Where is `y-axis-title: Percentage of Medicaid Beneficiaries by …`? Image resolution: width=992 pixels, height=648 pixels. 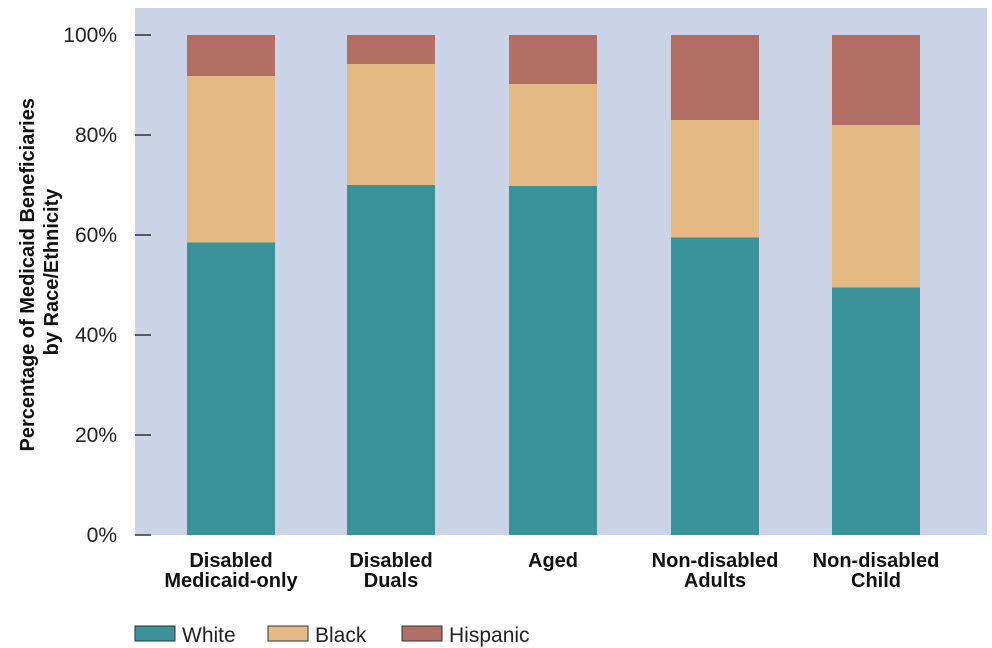 y-axis-title: Percentage of Medicaid Beneficiaries by … is located at coordinates (40, 271).